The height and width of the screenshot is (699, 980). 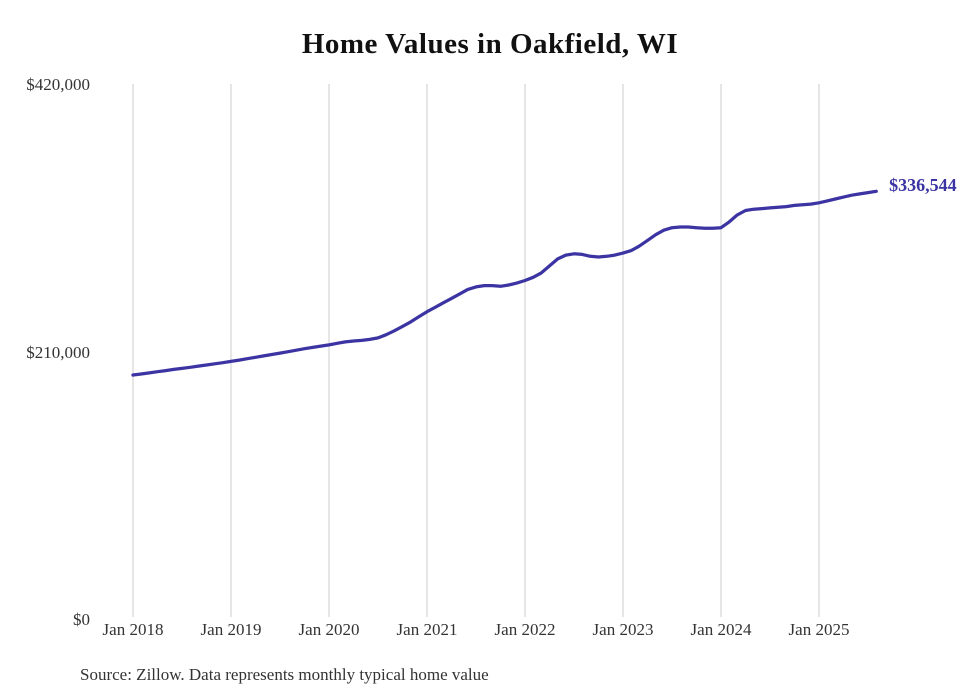 What do you see at coordinates (427, 629) in the screenshot?
I see `x-tick-label: Jan 2021` at bounding box center [427, 629].